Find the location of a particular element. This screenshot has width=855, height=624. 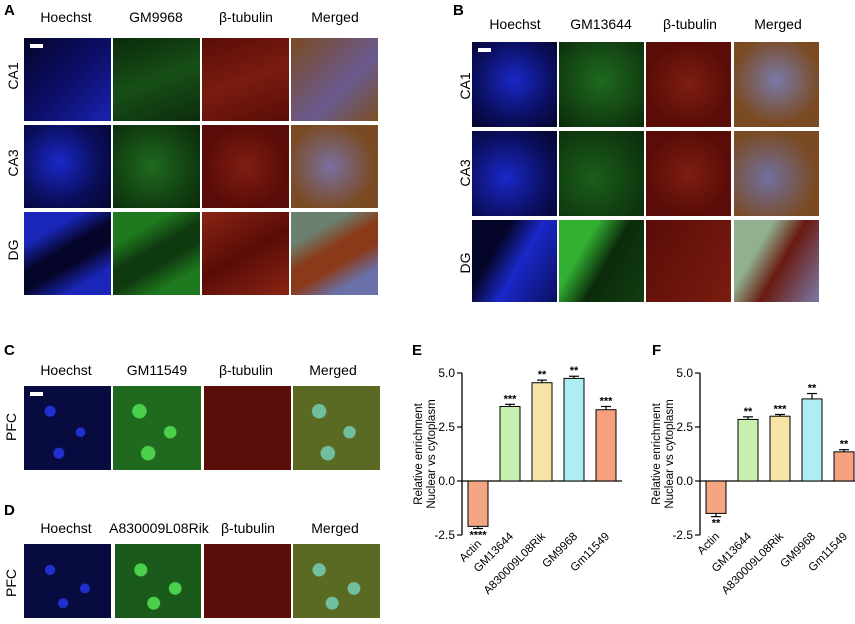

panel-d-letter: D is located at coordinates (9, 510).